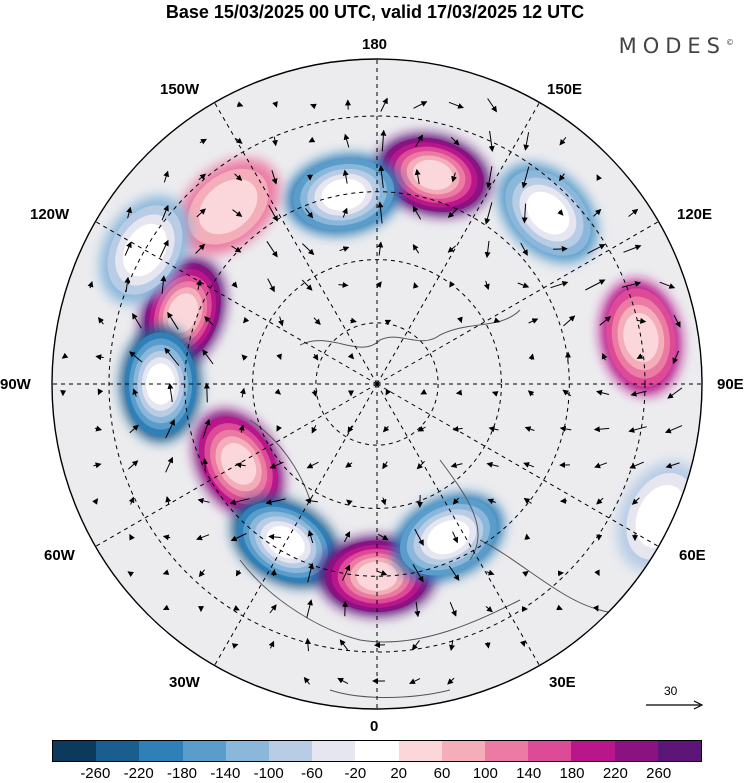 Image resolution: width=750 pixels, height=783 pixels. Describe the element at coordinates (659, 773) in the screenshot. I see `colorbar-tick-label: 260` at that location.